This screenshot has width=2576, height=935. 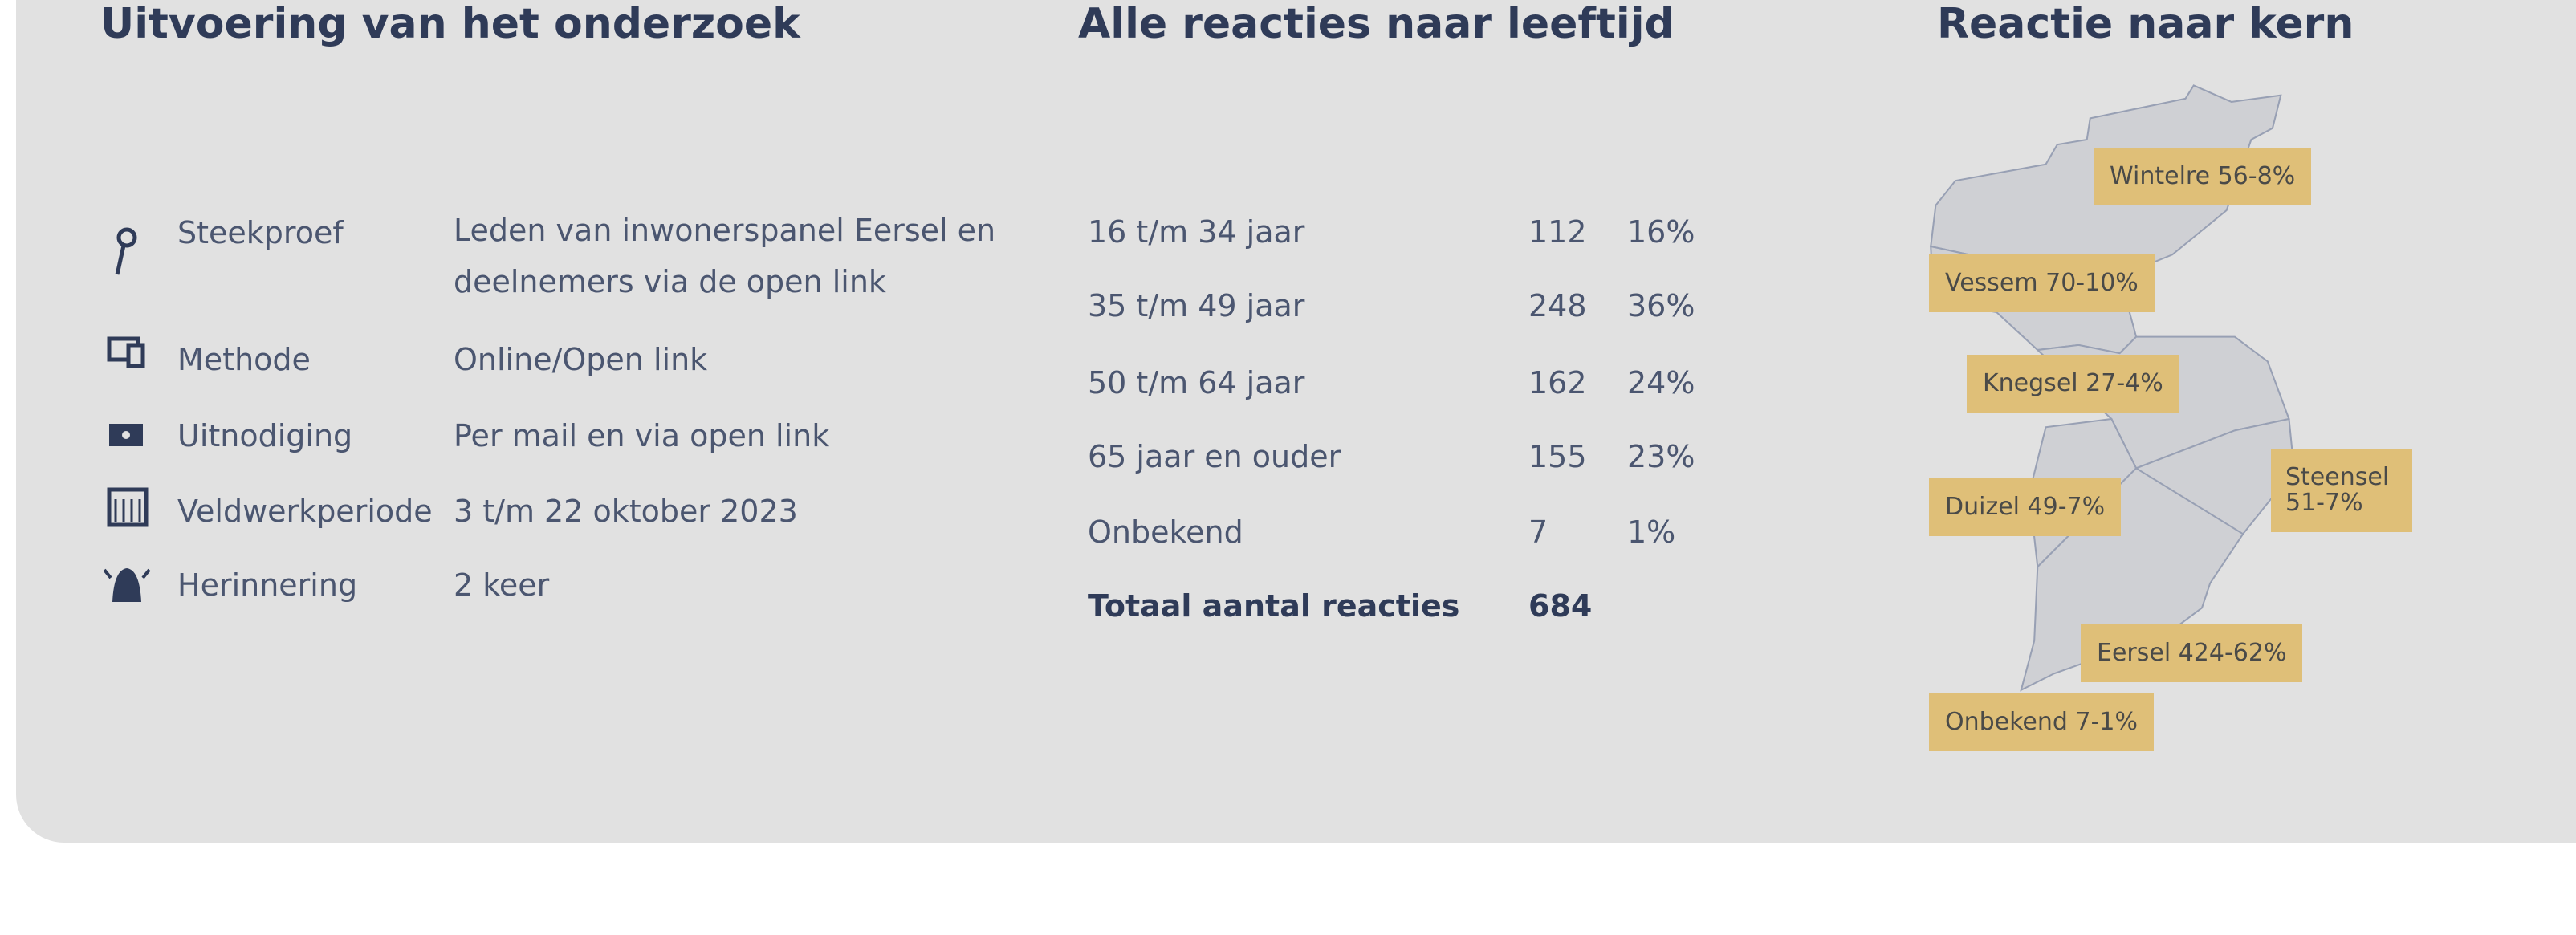 I want to click on map, so click(x=2111, y=388).